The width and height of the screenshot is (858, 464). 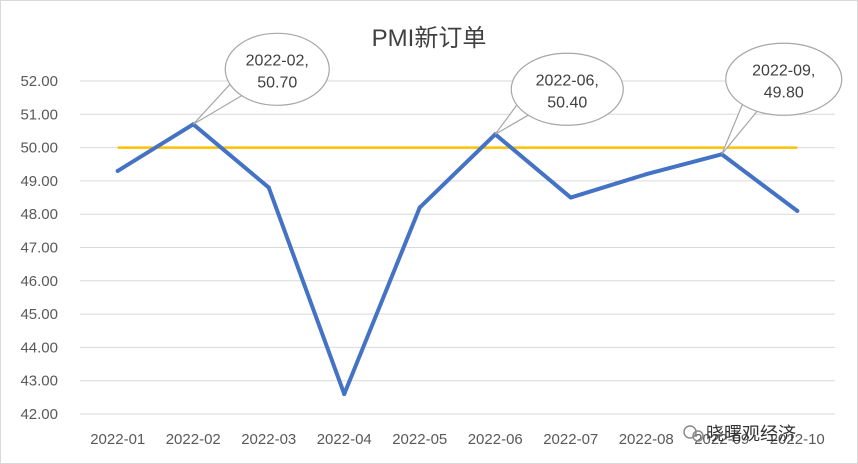 I want to click on y-tick-label: 49.00, so click(x=39, y=181).